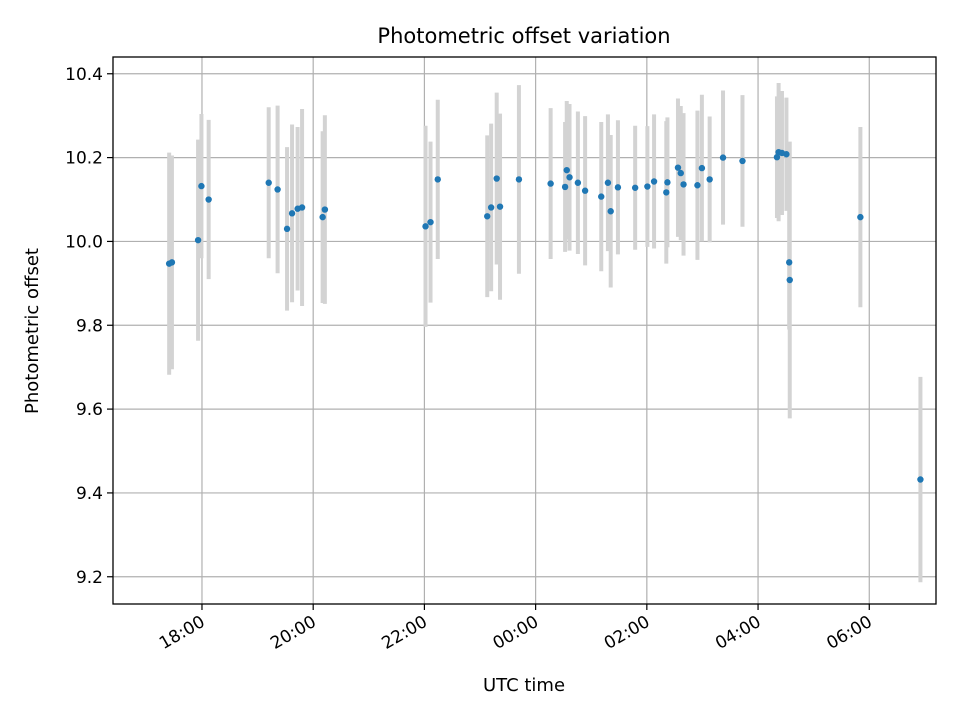 Image resolution: width=960 pixels, height=720 pixels. Describe the element at coordinates (516, 633) in the screenshot. I see `x-tick-label: 00:00` at that location.